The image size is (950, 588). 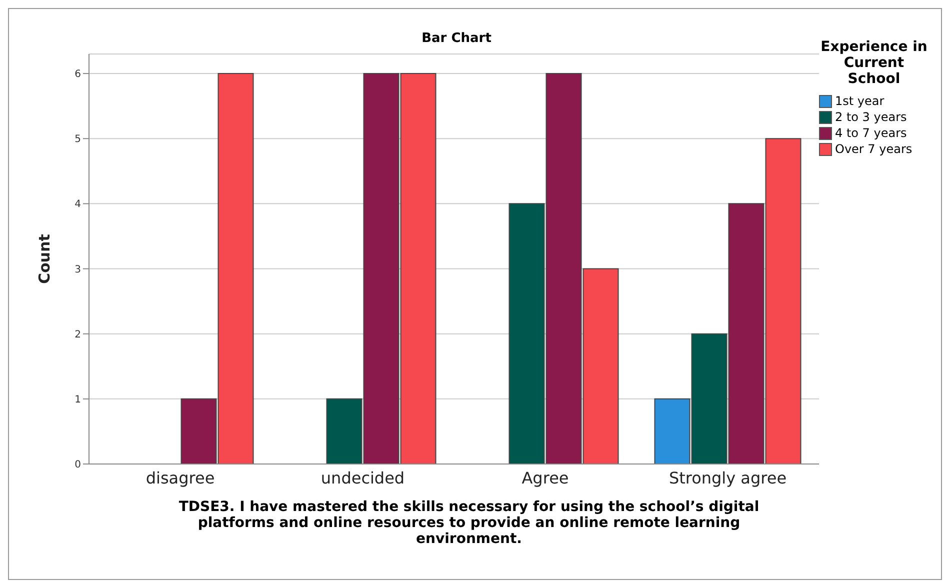 I want to click on legend-label: 2 to 3 years, so click(x=871, y=117).